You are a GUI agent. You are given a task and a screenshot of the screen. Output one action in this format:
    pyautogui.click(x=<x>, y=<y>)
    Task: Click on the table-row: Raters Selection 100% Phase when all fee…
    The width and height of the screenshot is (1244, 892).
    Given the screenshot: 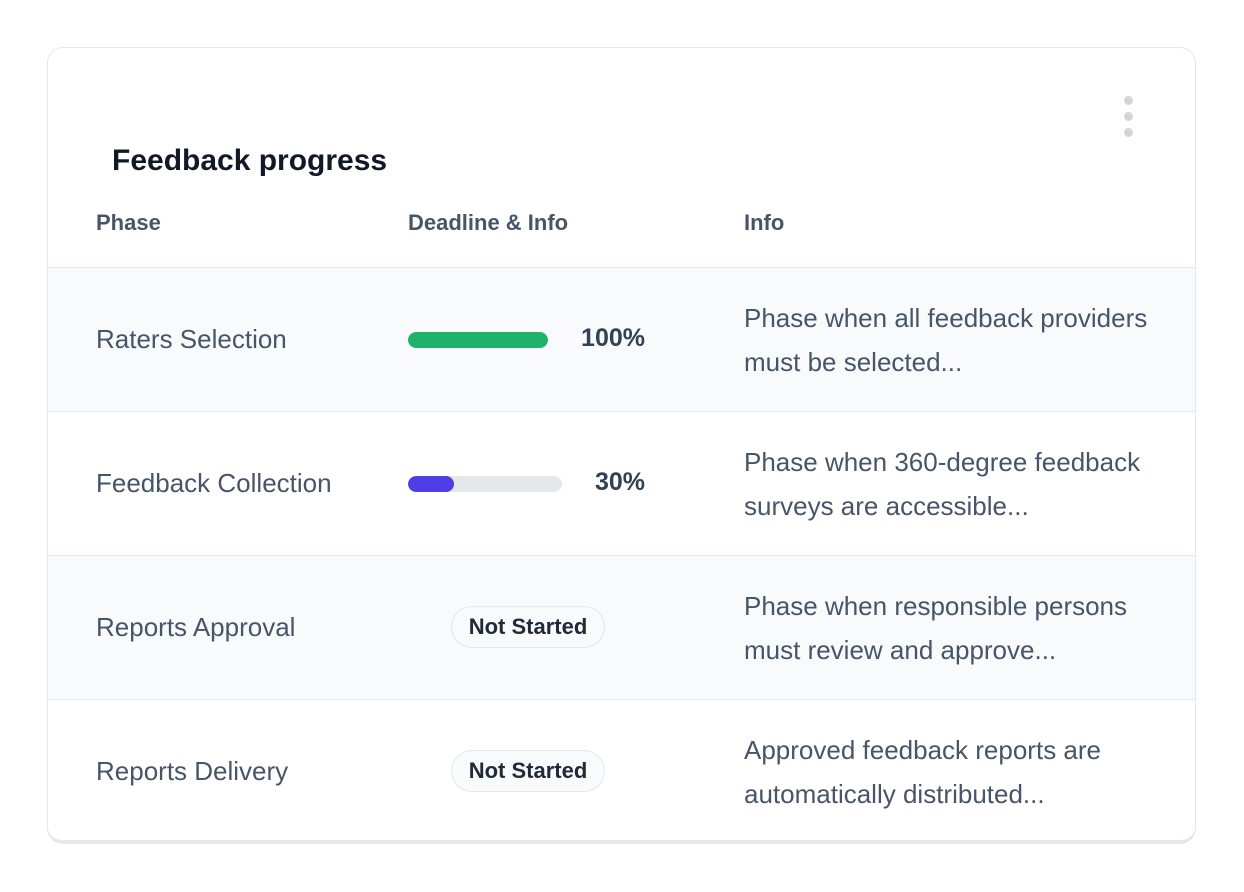 What is the action you would take?
    pyautogui.click(x=621, y=340)
    